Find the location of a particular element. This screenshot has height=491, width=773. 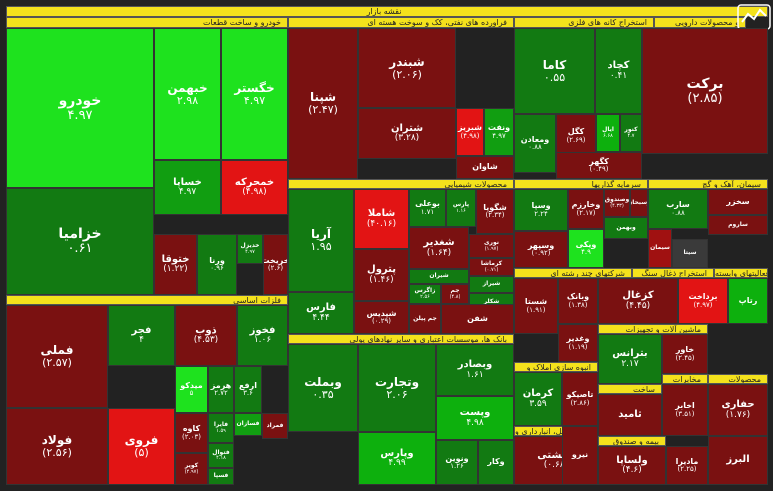

treemap-tile: خریخت(۲.۶) is located at coordinates (275, 264).